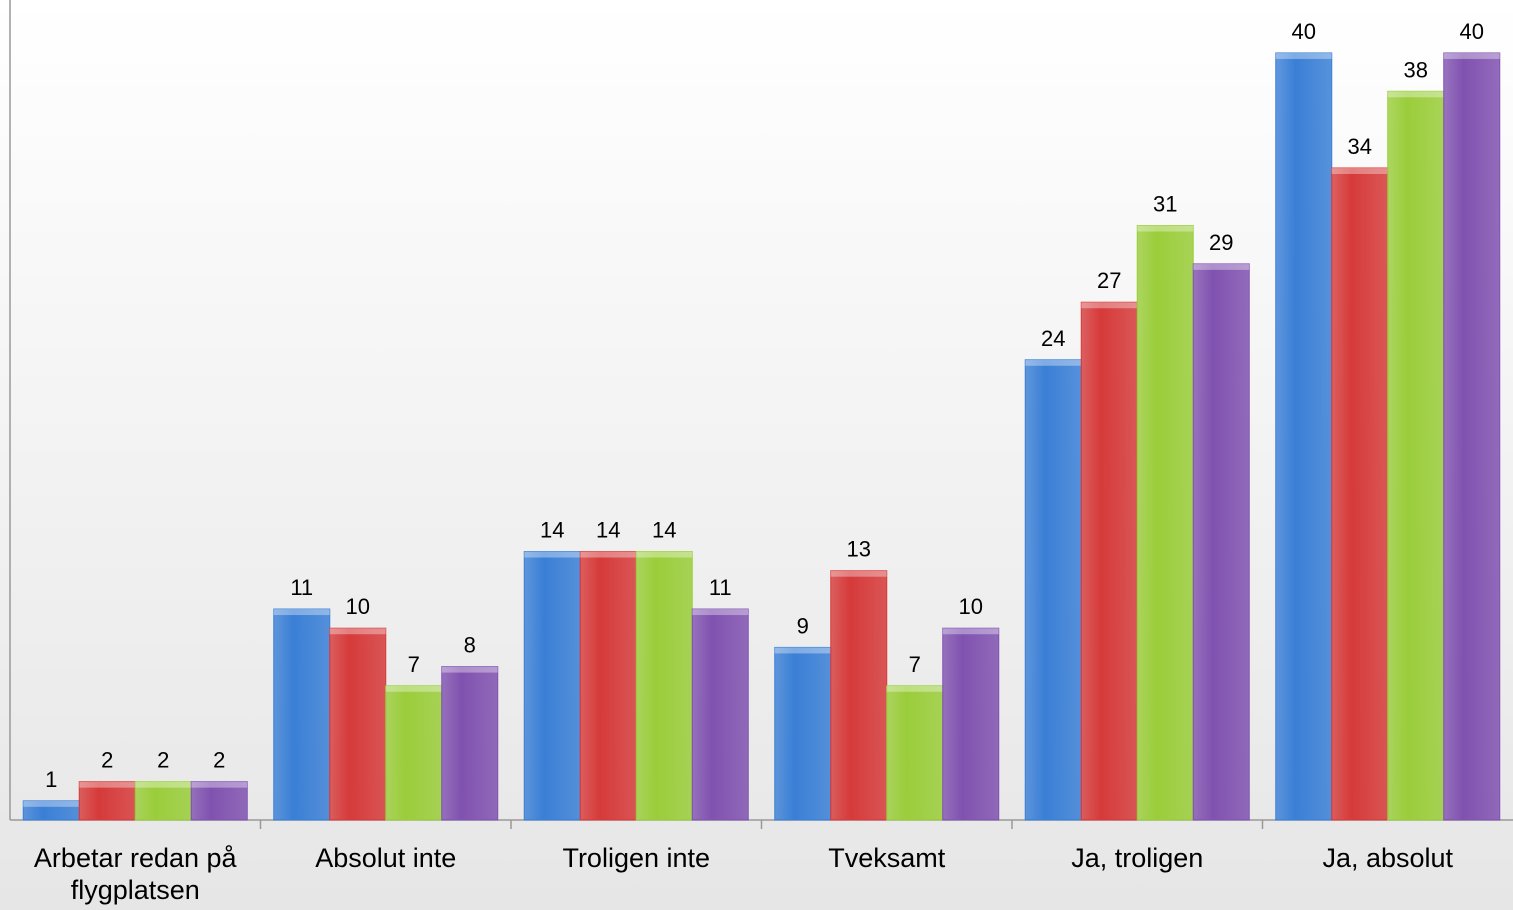 Image resolution: width=1513 pixels, height=910 pixels. I want to click on data-label: 13, so click(859, 549).